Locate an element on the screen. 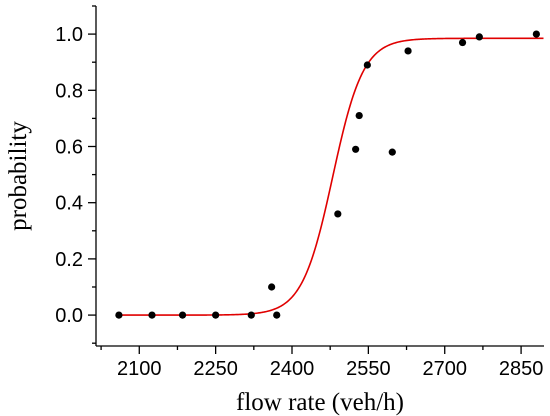 Image resolution: width=550 pixels, height=416 pixels. x-tick-label: 2850 is located at coordinates (521, 369).